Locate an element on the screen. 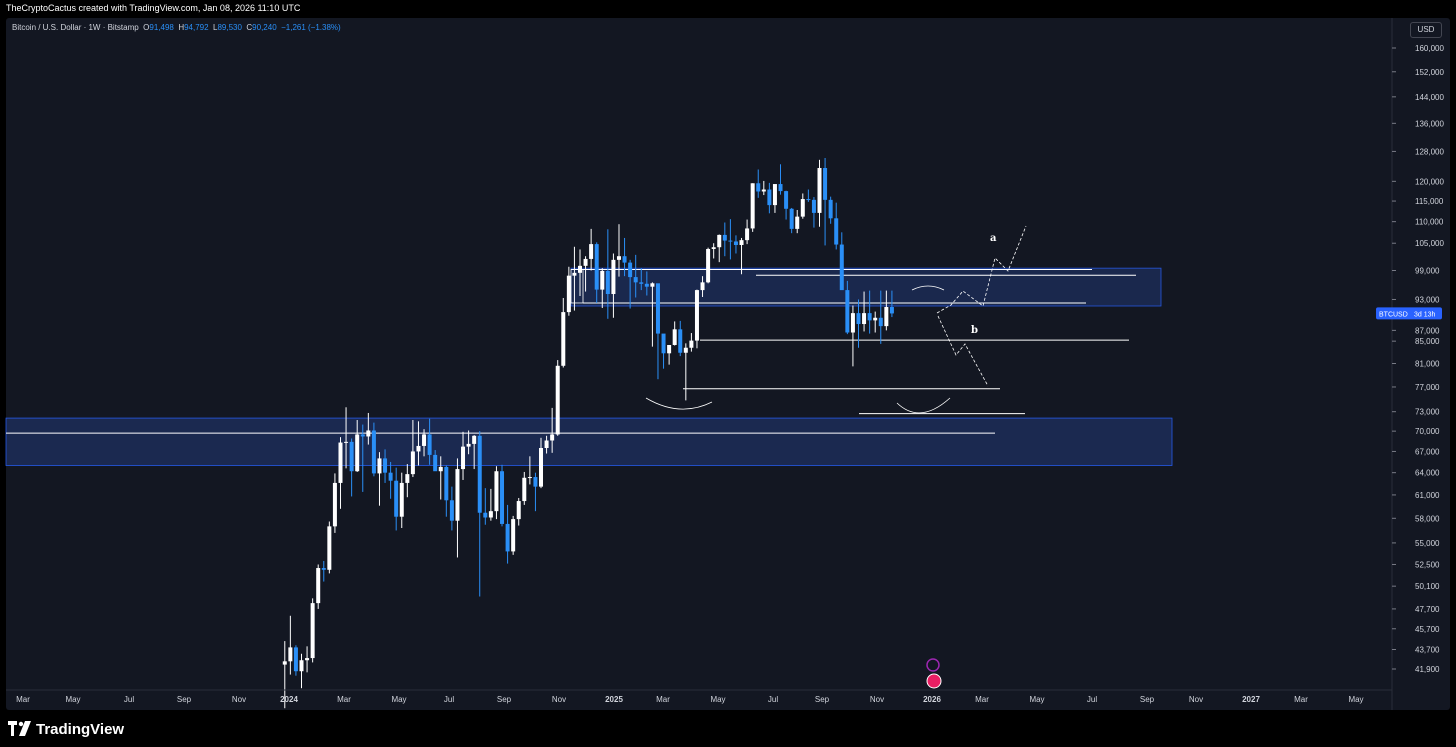 This screenshot has height=747, width=1456. tradingview-logo: TradingView is located at coordinates (66, 729).